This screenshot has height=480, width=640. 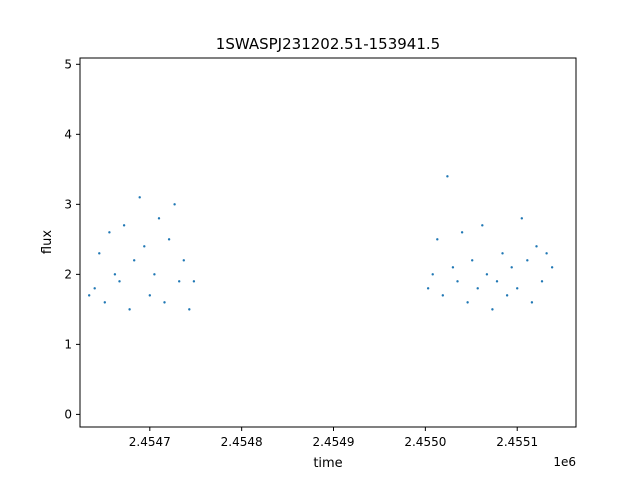 I want to click on x-axis-label: time, so click(x=327, y=463).